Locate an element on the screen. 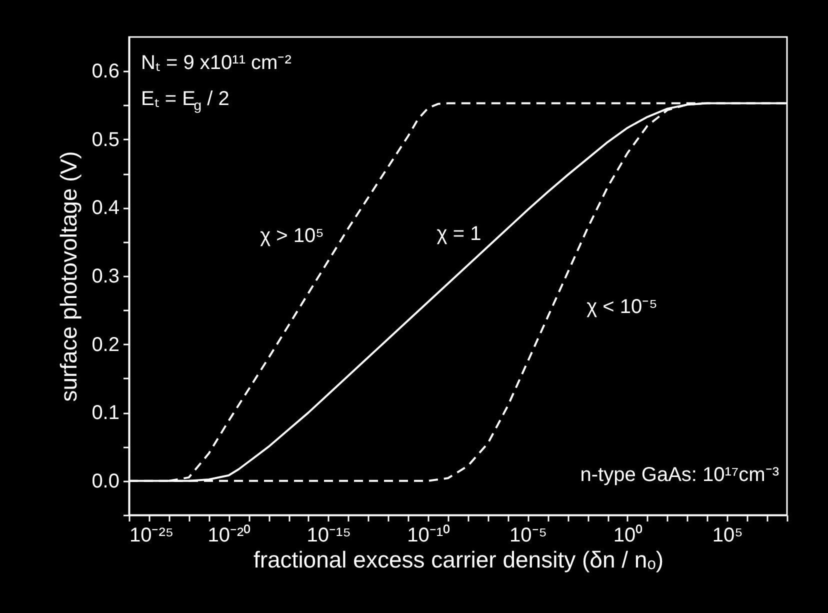  annotation: χ < 10⁻⁵ is located at coordinates (622, 307).